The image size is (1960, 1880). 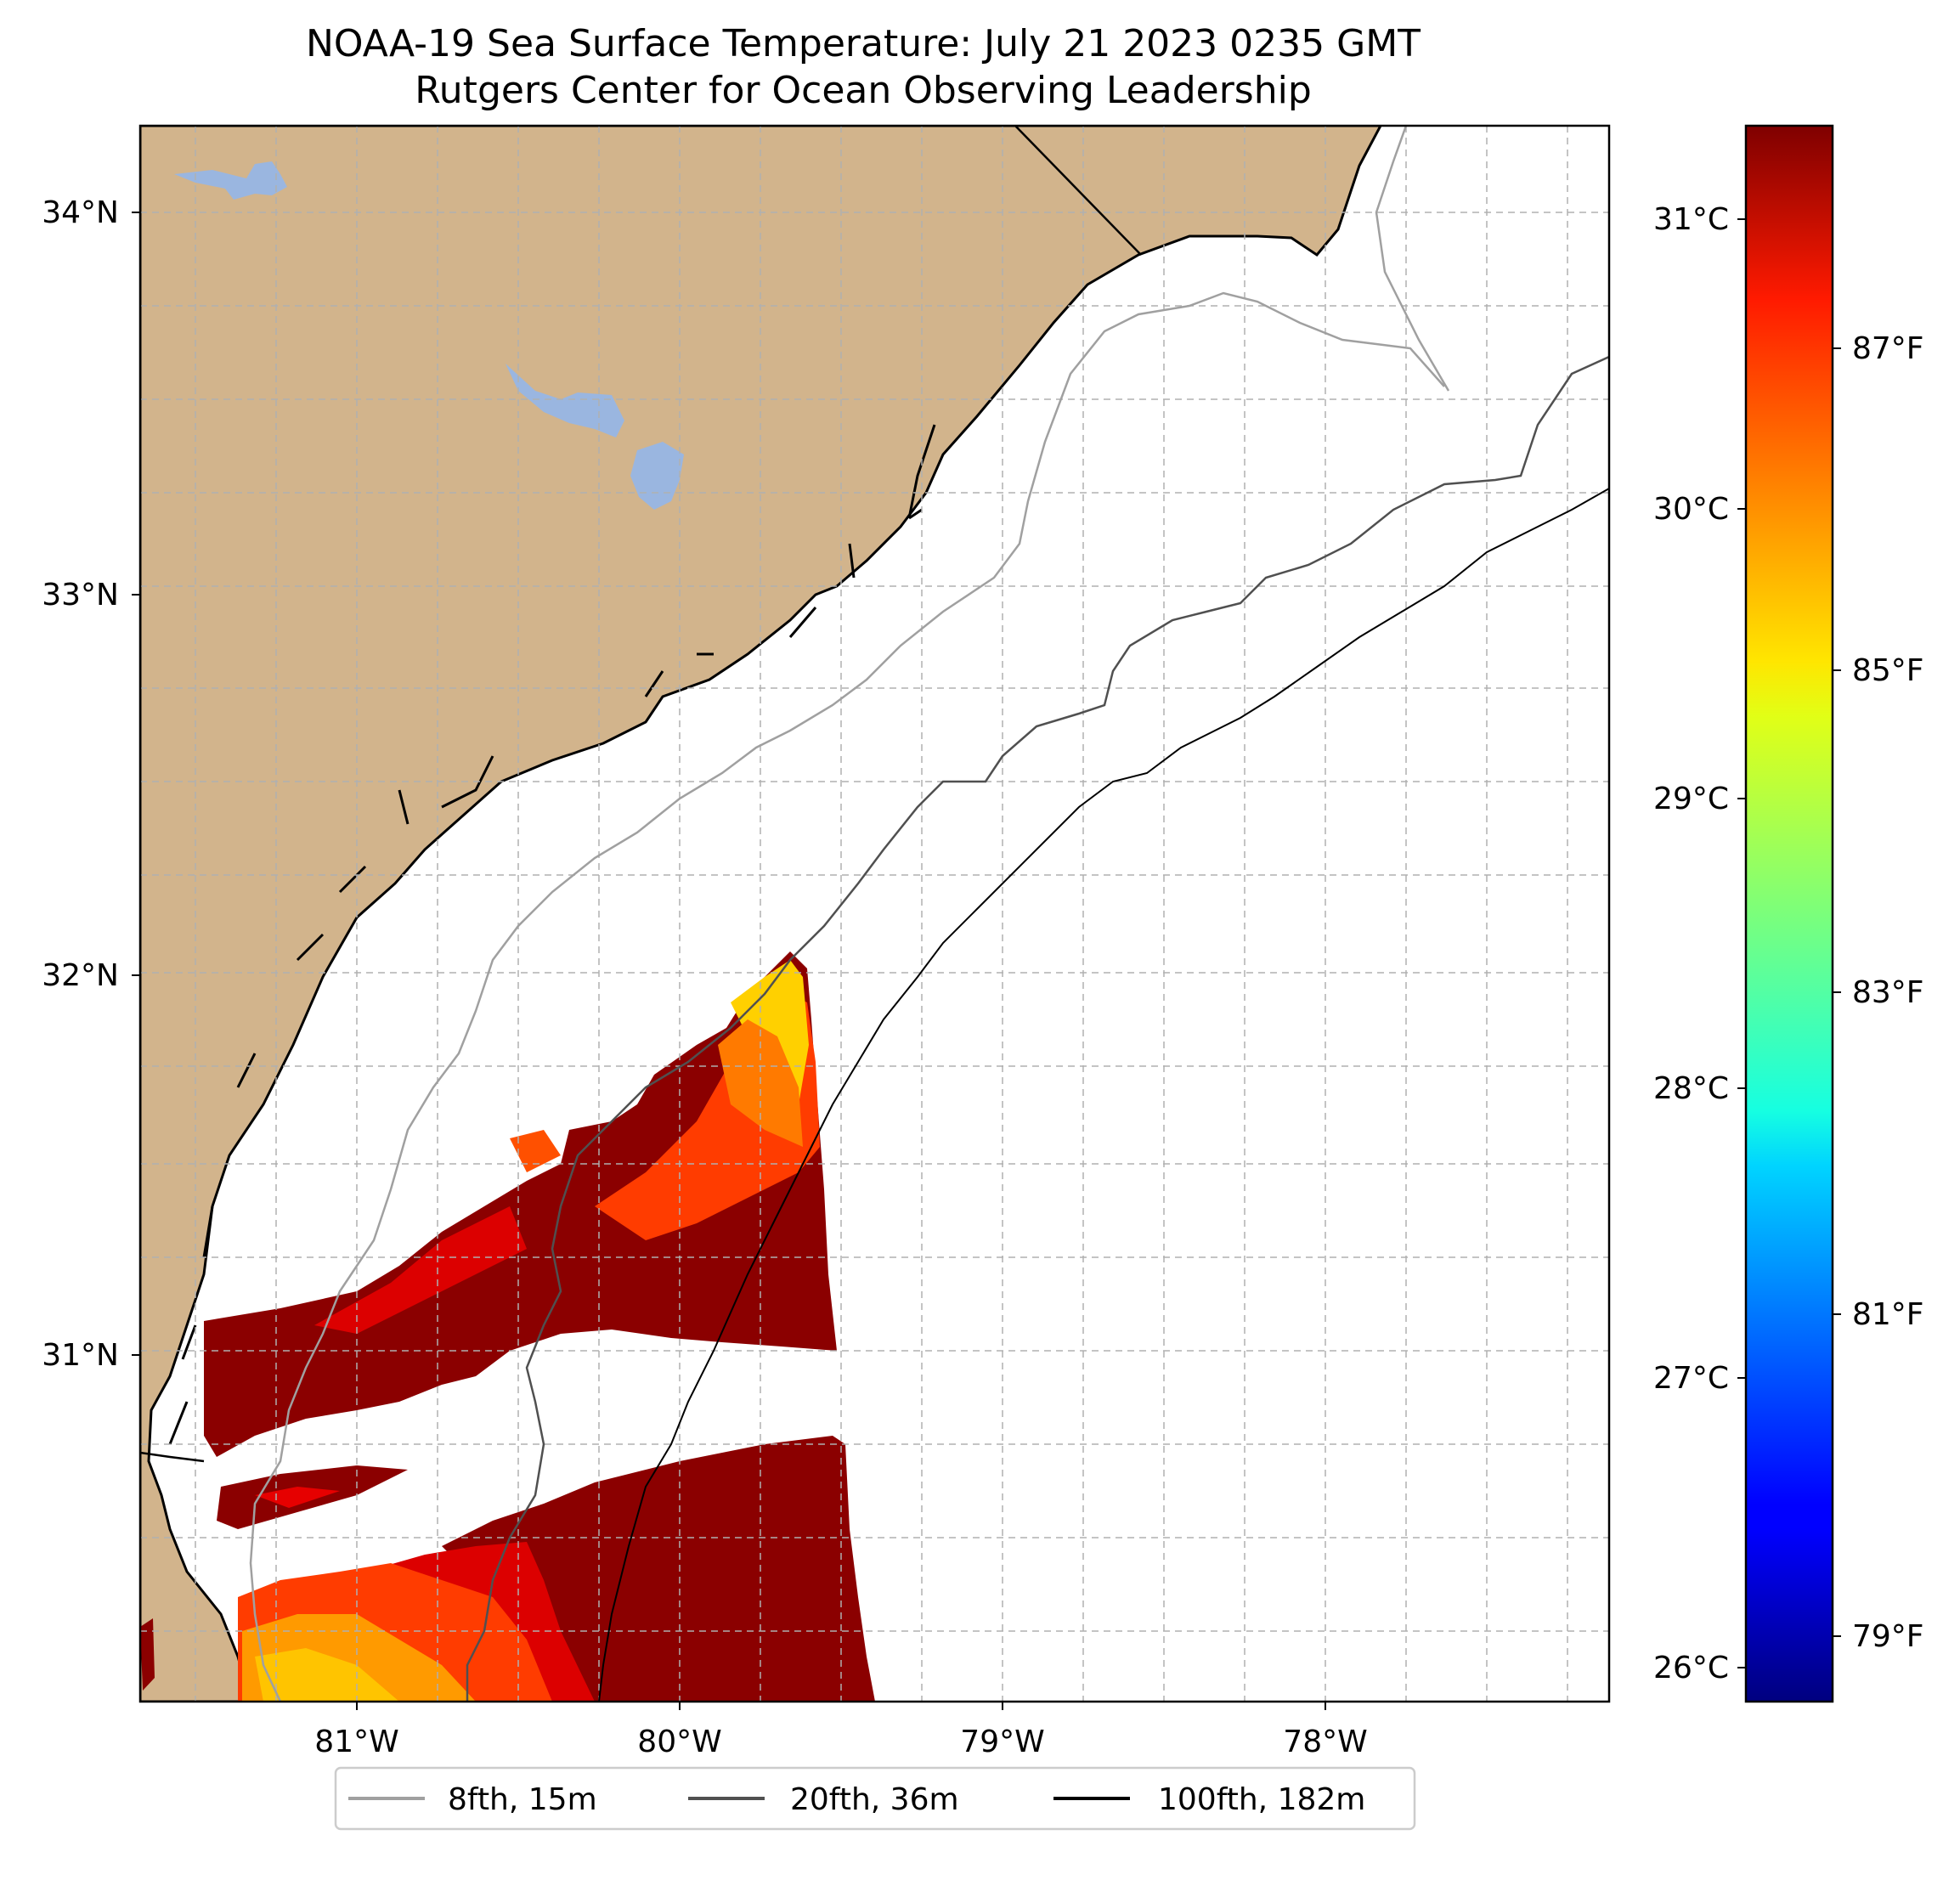 What do you see at coordinates (1691, 1668) in the screenshot?
I see `colorbar-c-tick-26: 26°C` at bounding box center [1691, 1668].